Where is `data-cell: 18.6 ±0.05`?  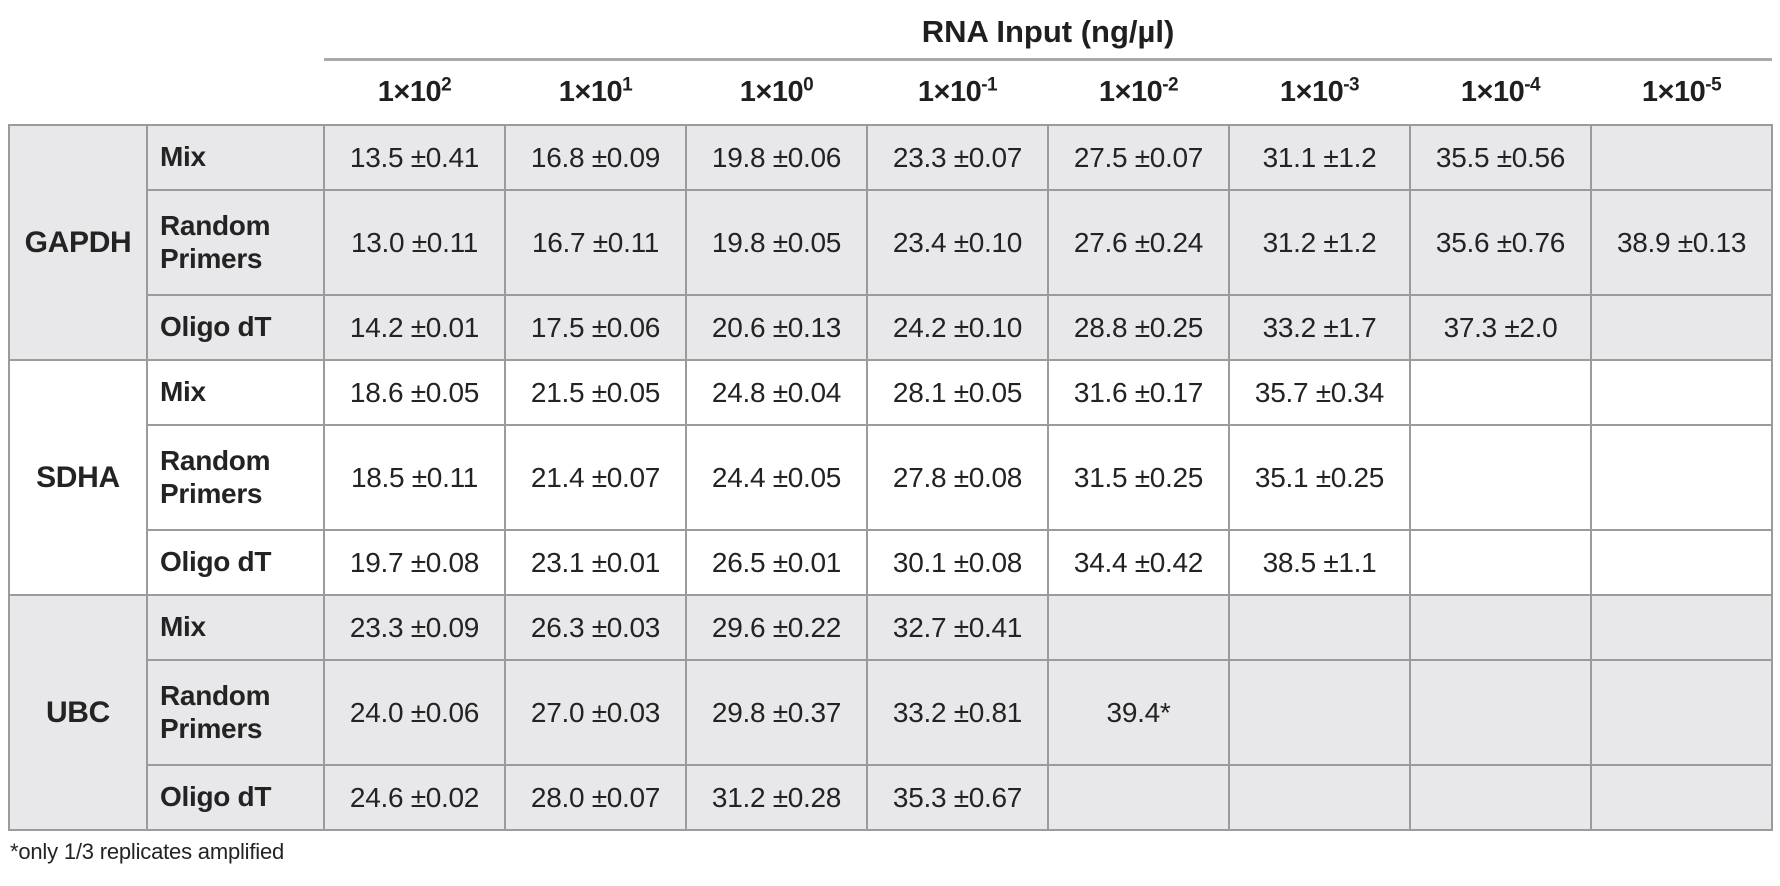
data-cell: 18.6 ±0.05 is located at coordinates (414, 392).